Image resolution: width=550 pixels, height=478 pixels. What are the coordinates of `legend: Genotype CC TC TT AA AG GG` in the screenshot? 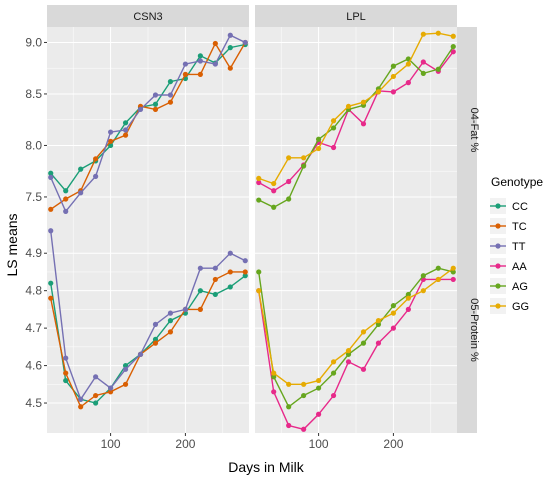 It's located at (516, 244).